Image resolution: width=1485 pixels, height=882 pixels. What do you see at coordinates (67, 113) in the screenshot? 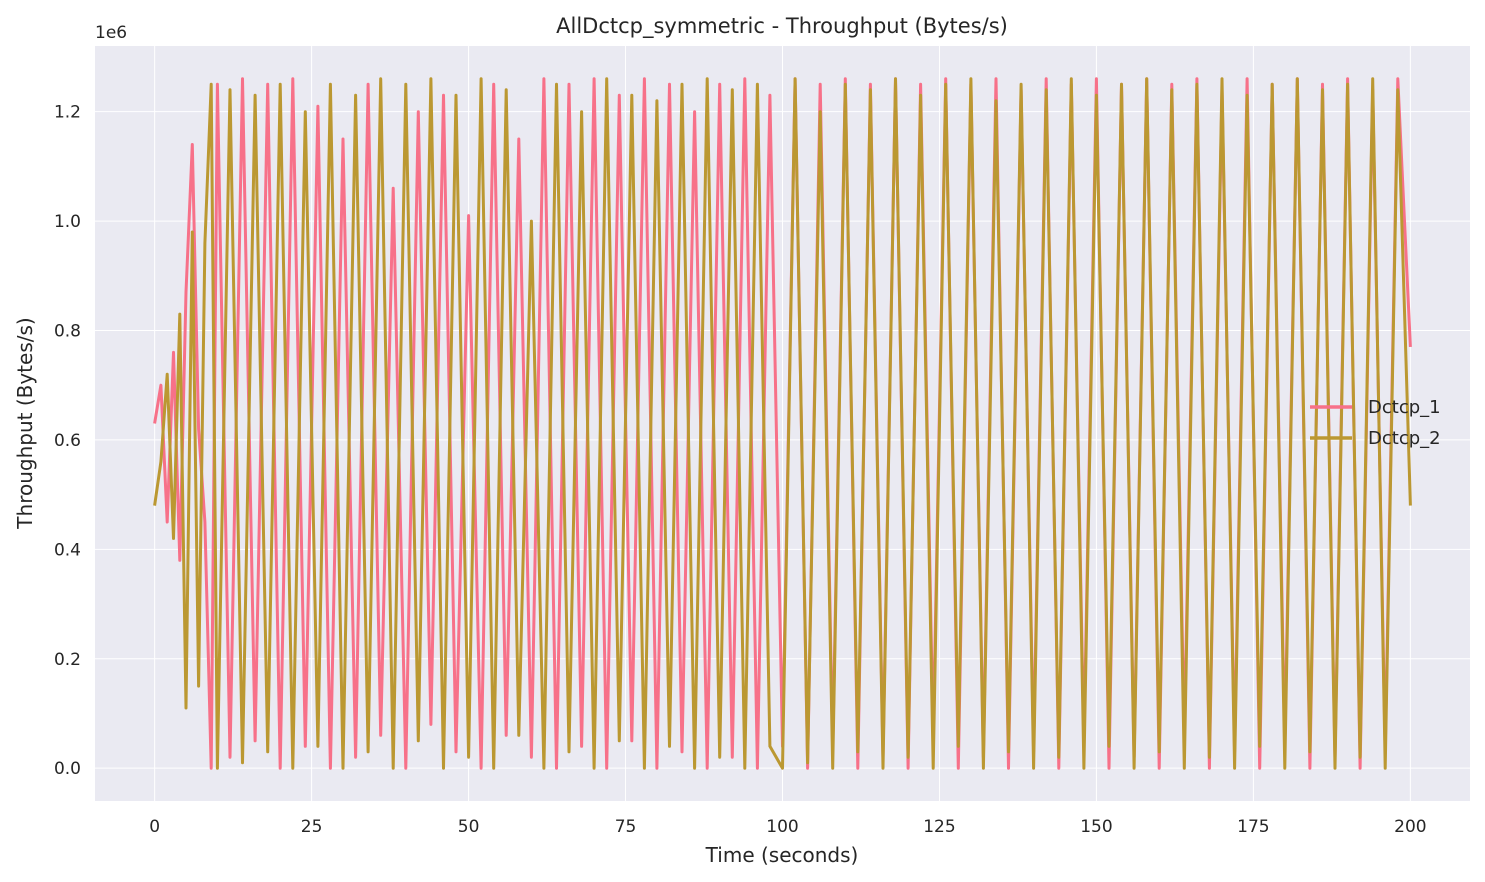
I see `y-tick-label: 1.2` at bounding box center [67, 113].